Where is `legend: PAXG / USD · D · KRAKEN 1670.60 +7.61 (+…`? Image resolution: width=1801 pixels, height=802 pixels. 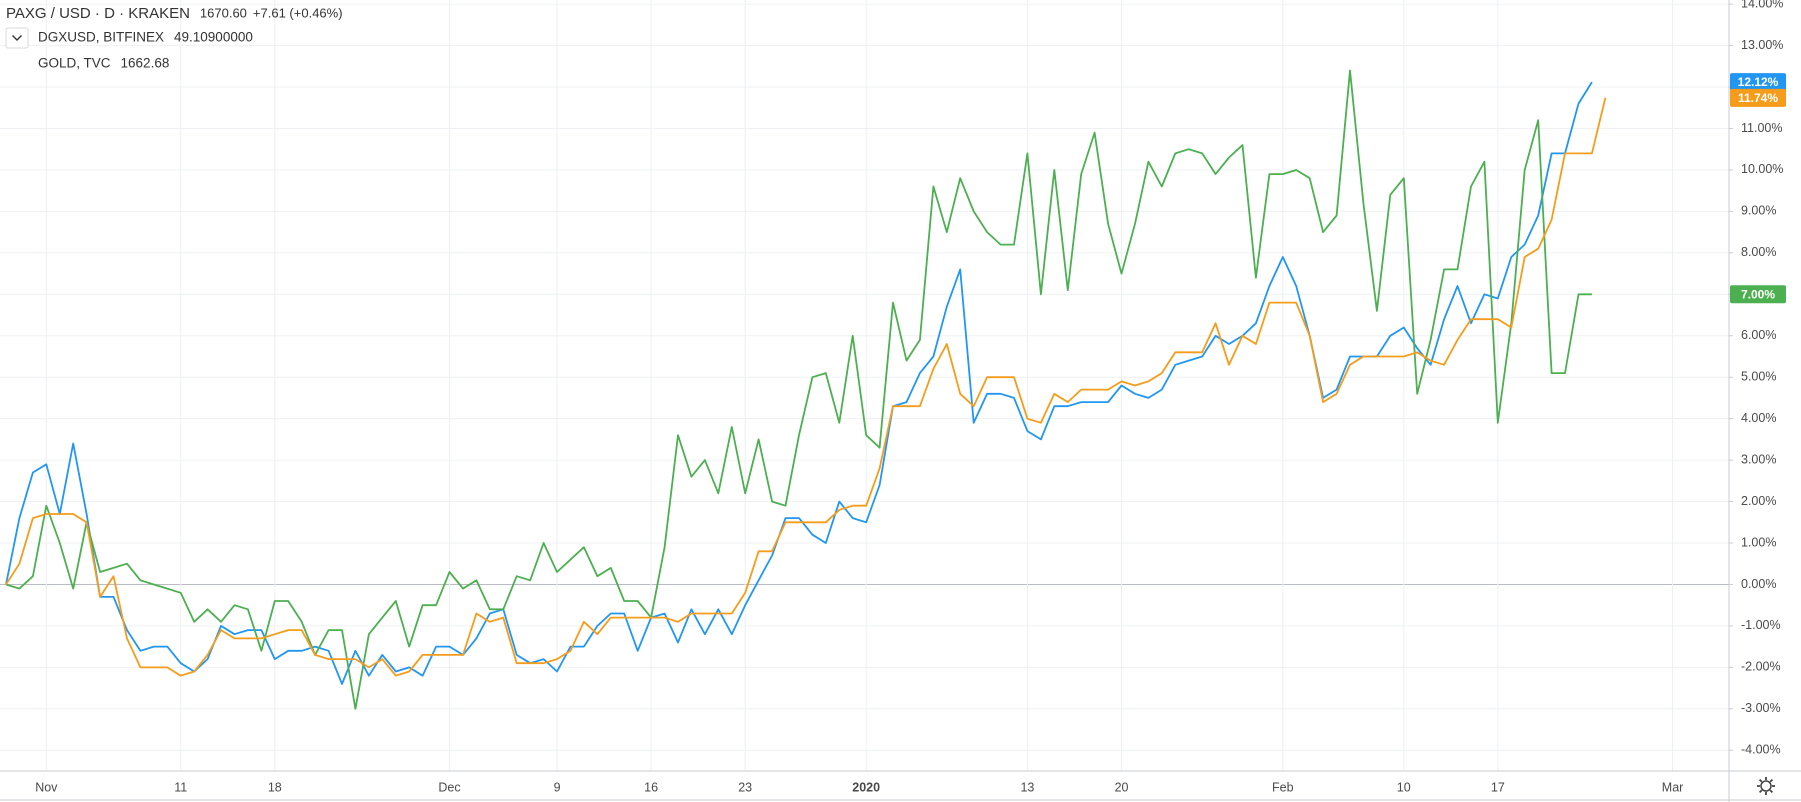 legend: PAXG / USD · D · KRAKEN 1670.60 +7.61 (+… is located at coordinates (174, 38).